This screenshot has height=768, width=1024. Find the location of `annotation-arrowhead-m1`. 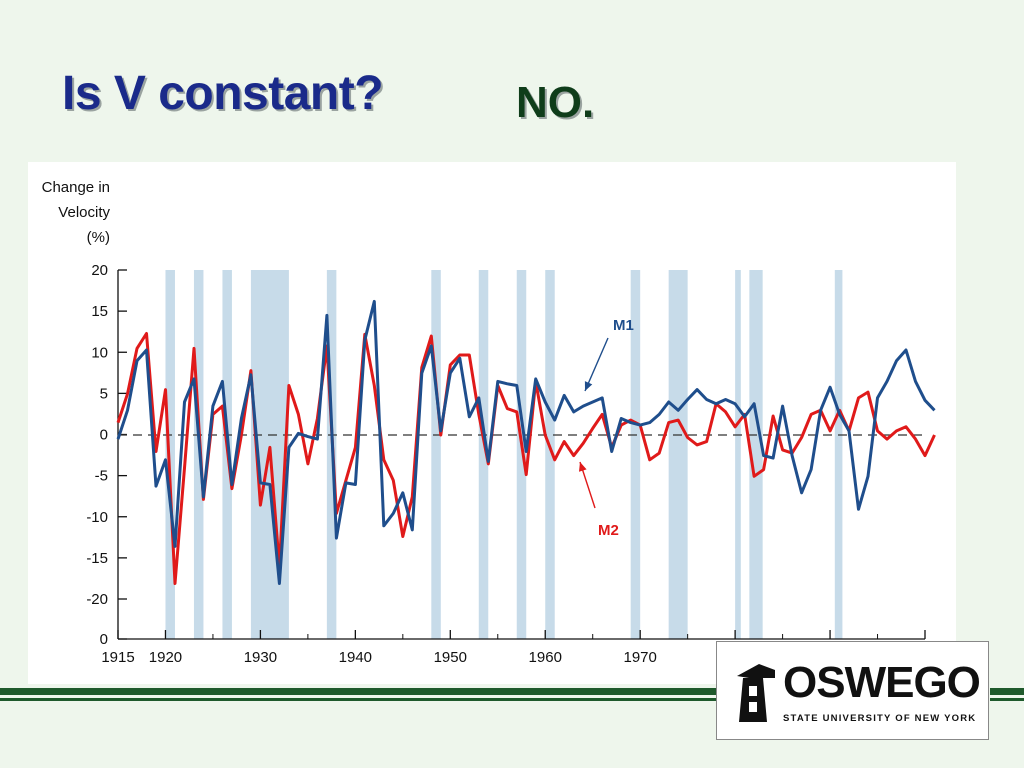

annotation-arrowhead-m1 is located at coordinates (588, 386).